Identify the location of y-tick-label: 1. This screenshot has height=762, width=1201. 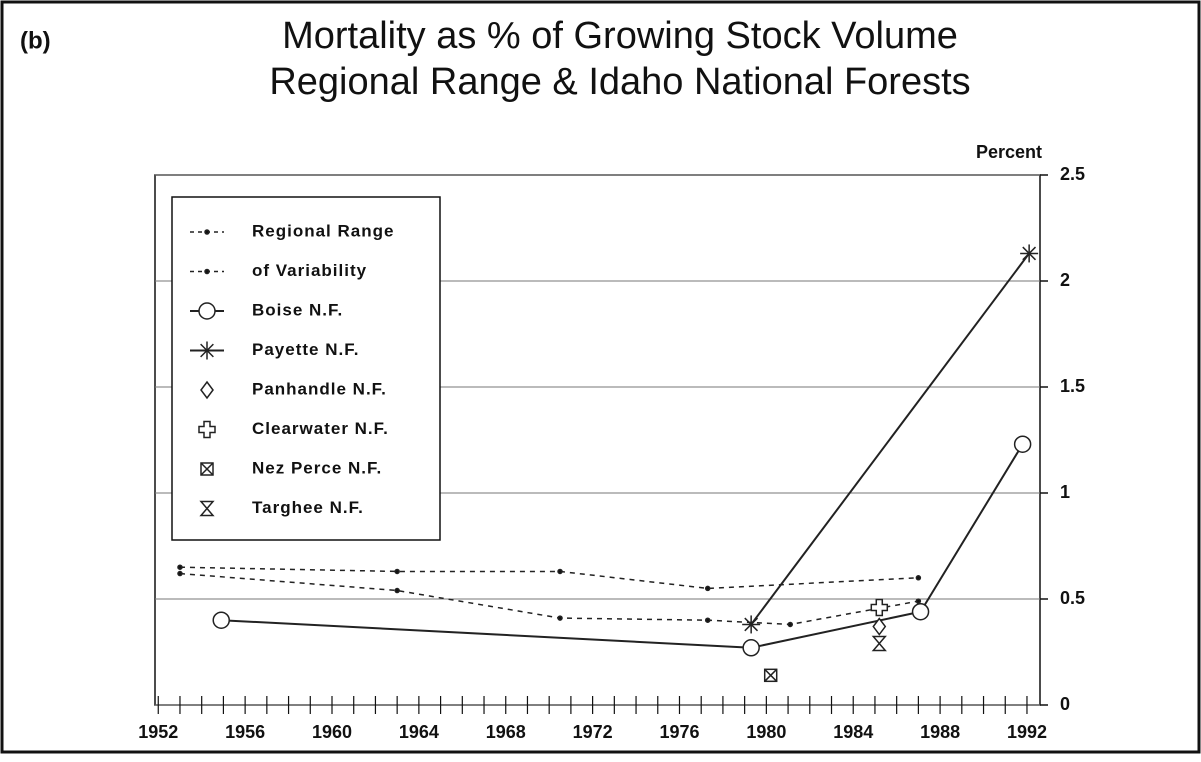
(1065, 492).